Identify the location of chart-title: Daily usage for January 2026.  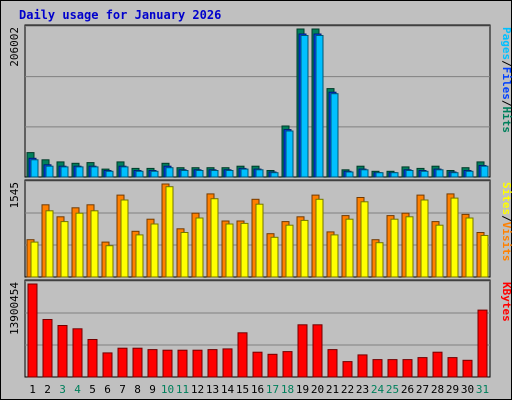
(120, 15).